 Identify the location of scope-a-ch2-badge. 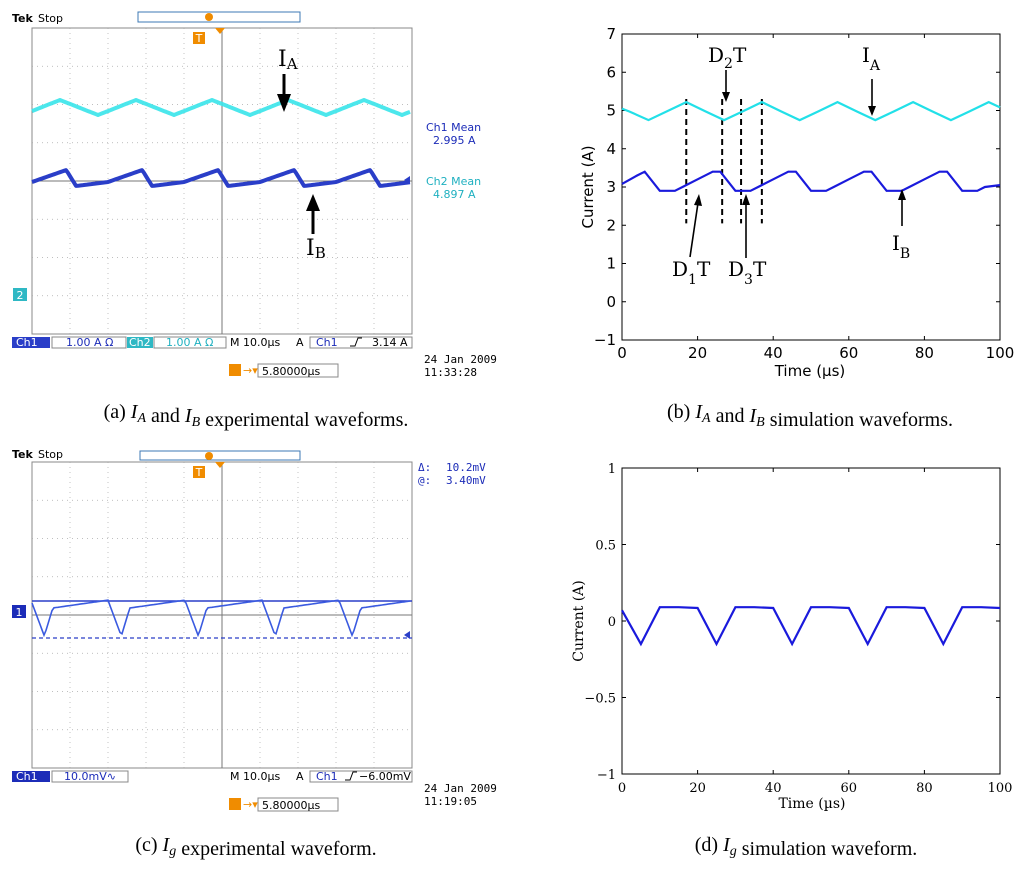
(140, 342).